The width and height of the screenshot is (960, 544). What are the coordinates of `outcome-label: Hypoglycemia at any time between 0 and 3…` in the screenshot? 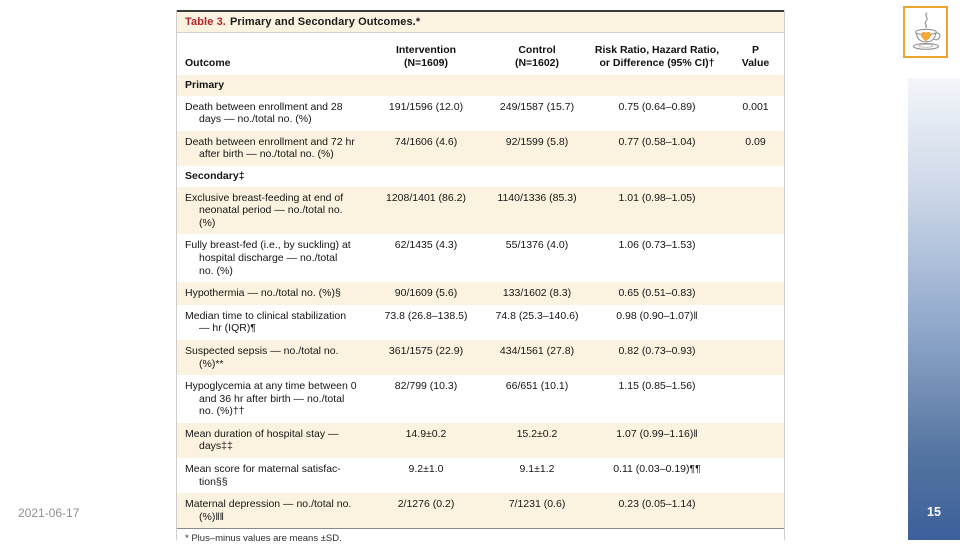 It's located at (271, 399).